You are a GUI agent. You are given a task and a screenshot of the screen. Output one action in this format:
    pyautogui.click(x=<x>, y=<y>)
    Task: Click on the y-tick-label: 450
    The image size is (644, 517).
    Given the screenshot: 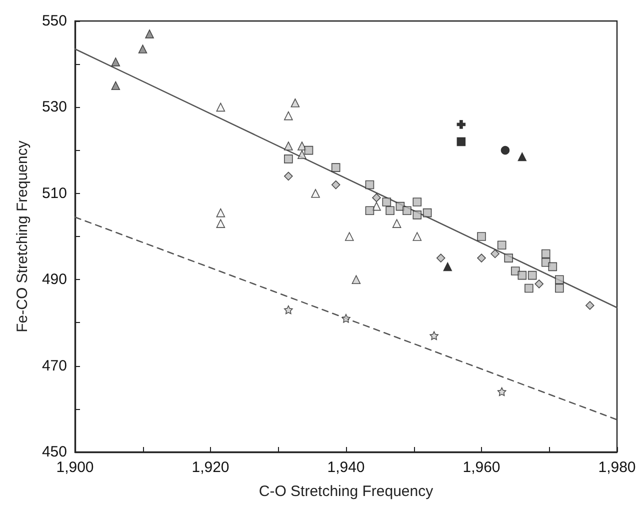 What is the action you would take?
    pyautogui.click(x=54, y=452)
    